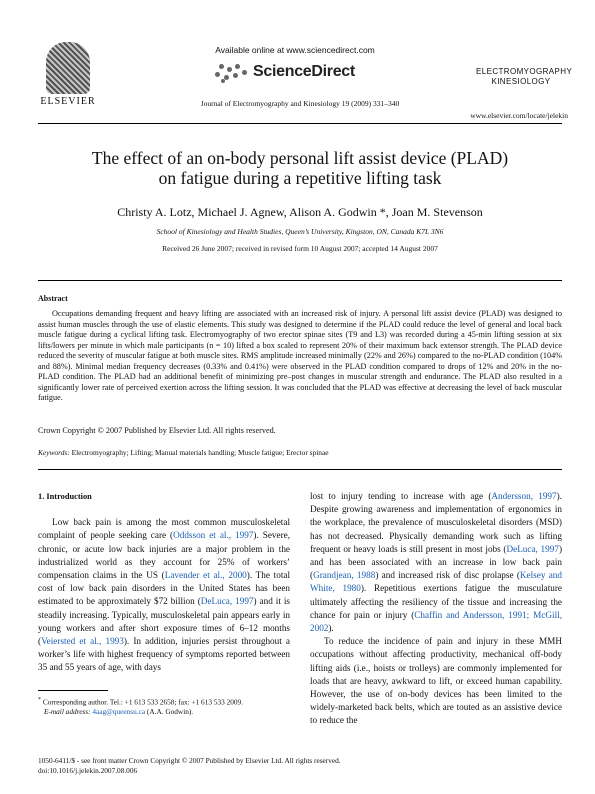 The height and width of the screenshot is (794, 595). I want to click on citation-link: Veiersted et al., 1993, so click(82, 641).